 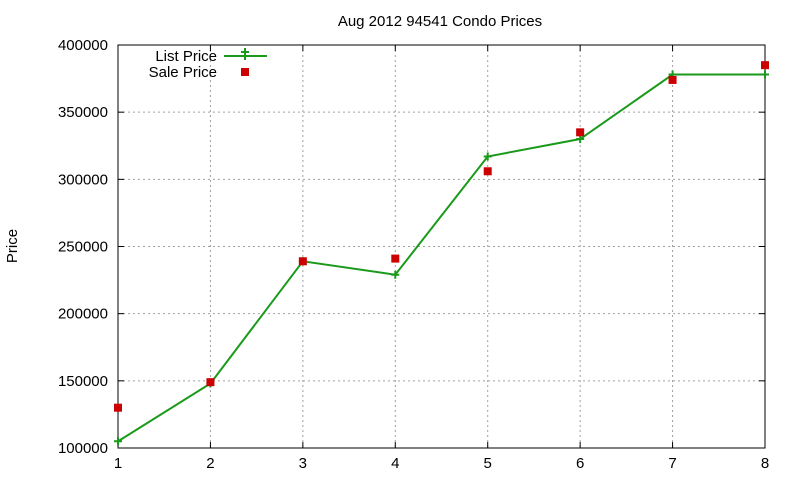 What do you see at coordinates (83, 381) in the screenshot?
I see `y-tick-label: 150000` at bounding box center [83, 381].